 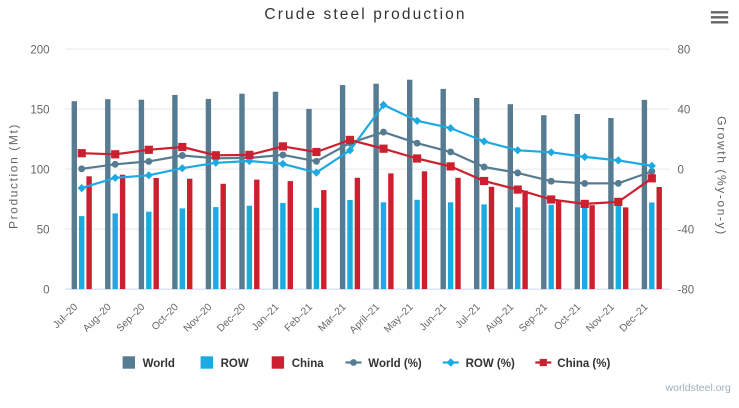 What do you see at coordinates (14, 176) in the screenshot?
I see `svg-text: Production (Mt)` at bounding box center [14, 176].